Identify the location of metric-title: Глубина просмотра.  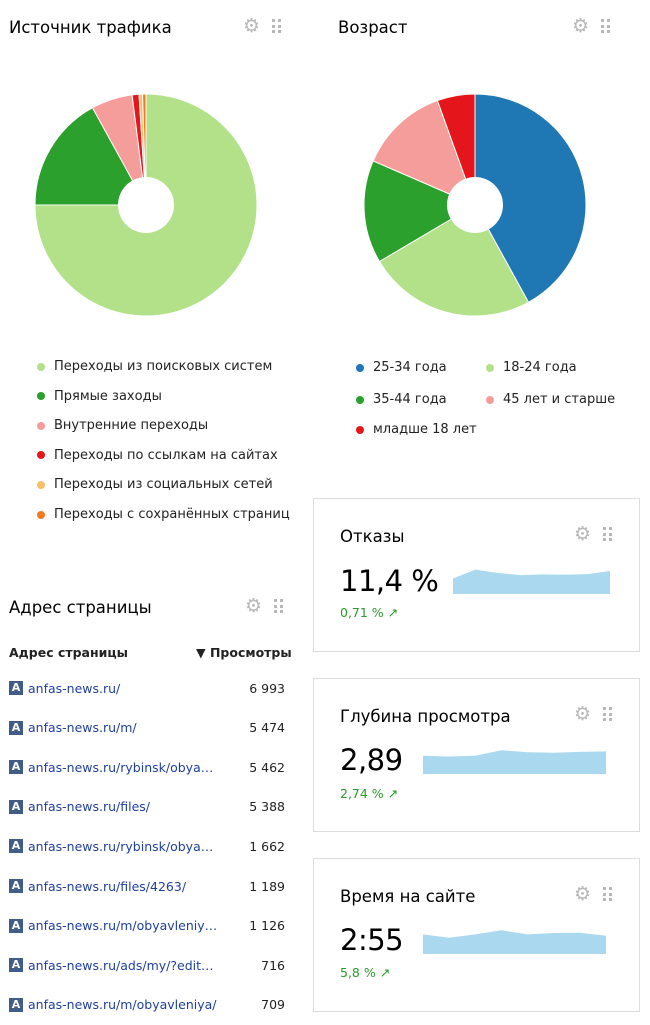
(425, 716).